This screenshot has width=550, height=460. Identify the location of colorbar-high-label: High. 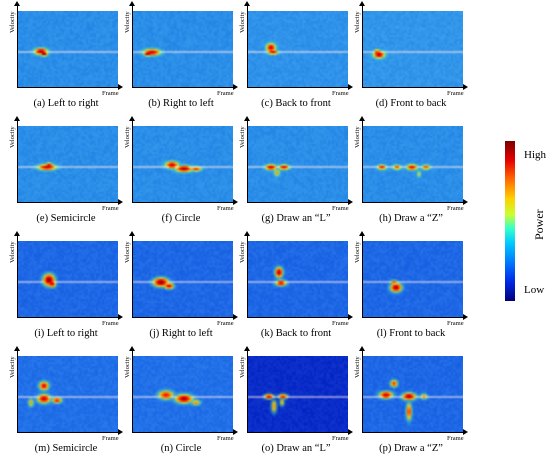
(535, 155).